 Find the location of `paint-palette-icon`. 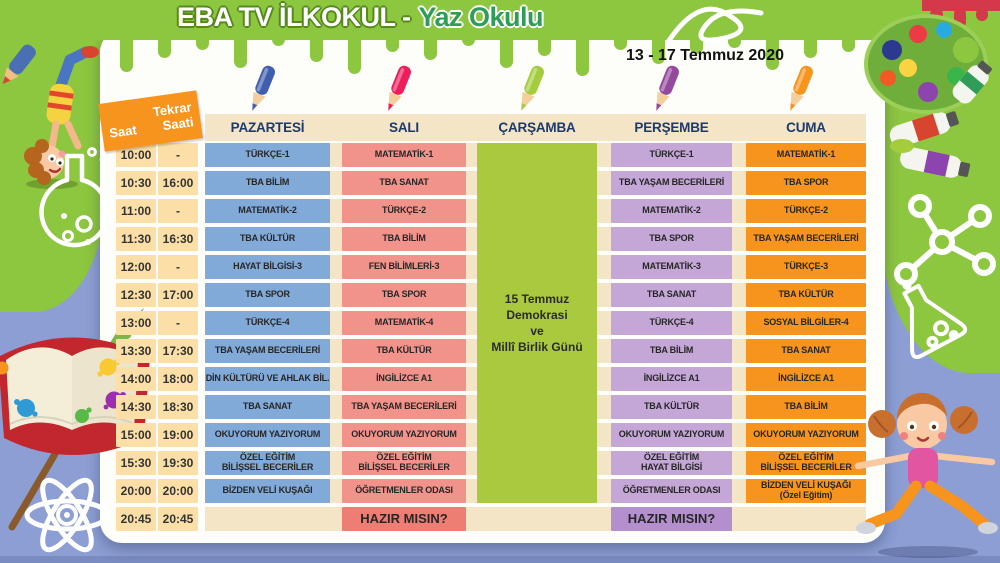

paint-palette-icon is located at coordinates (928, 64).